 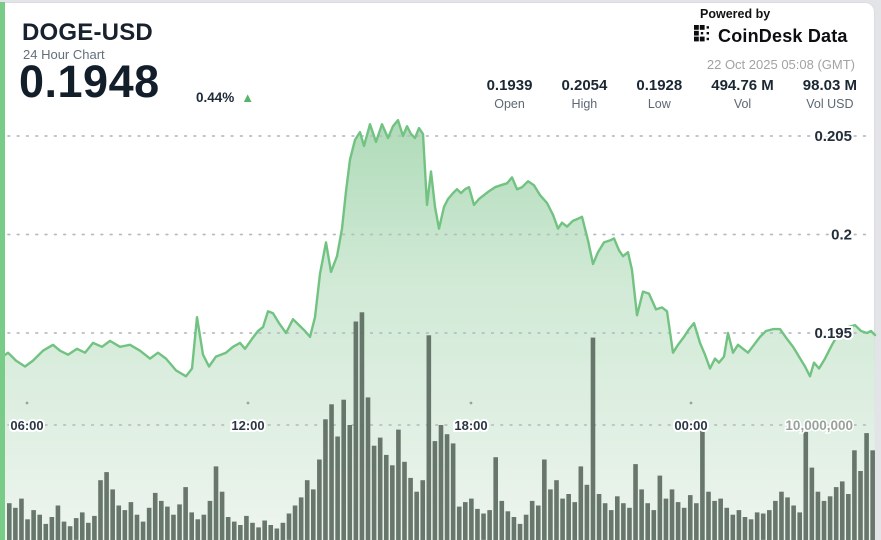 I want to click on change-percent: 0.44%, so click(x=215, y=97).